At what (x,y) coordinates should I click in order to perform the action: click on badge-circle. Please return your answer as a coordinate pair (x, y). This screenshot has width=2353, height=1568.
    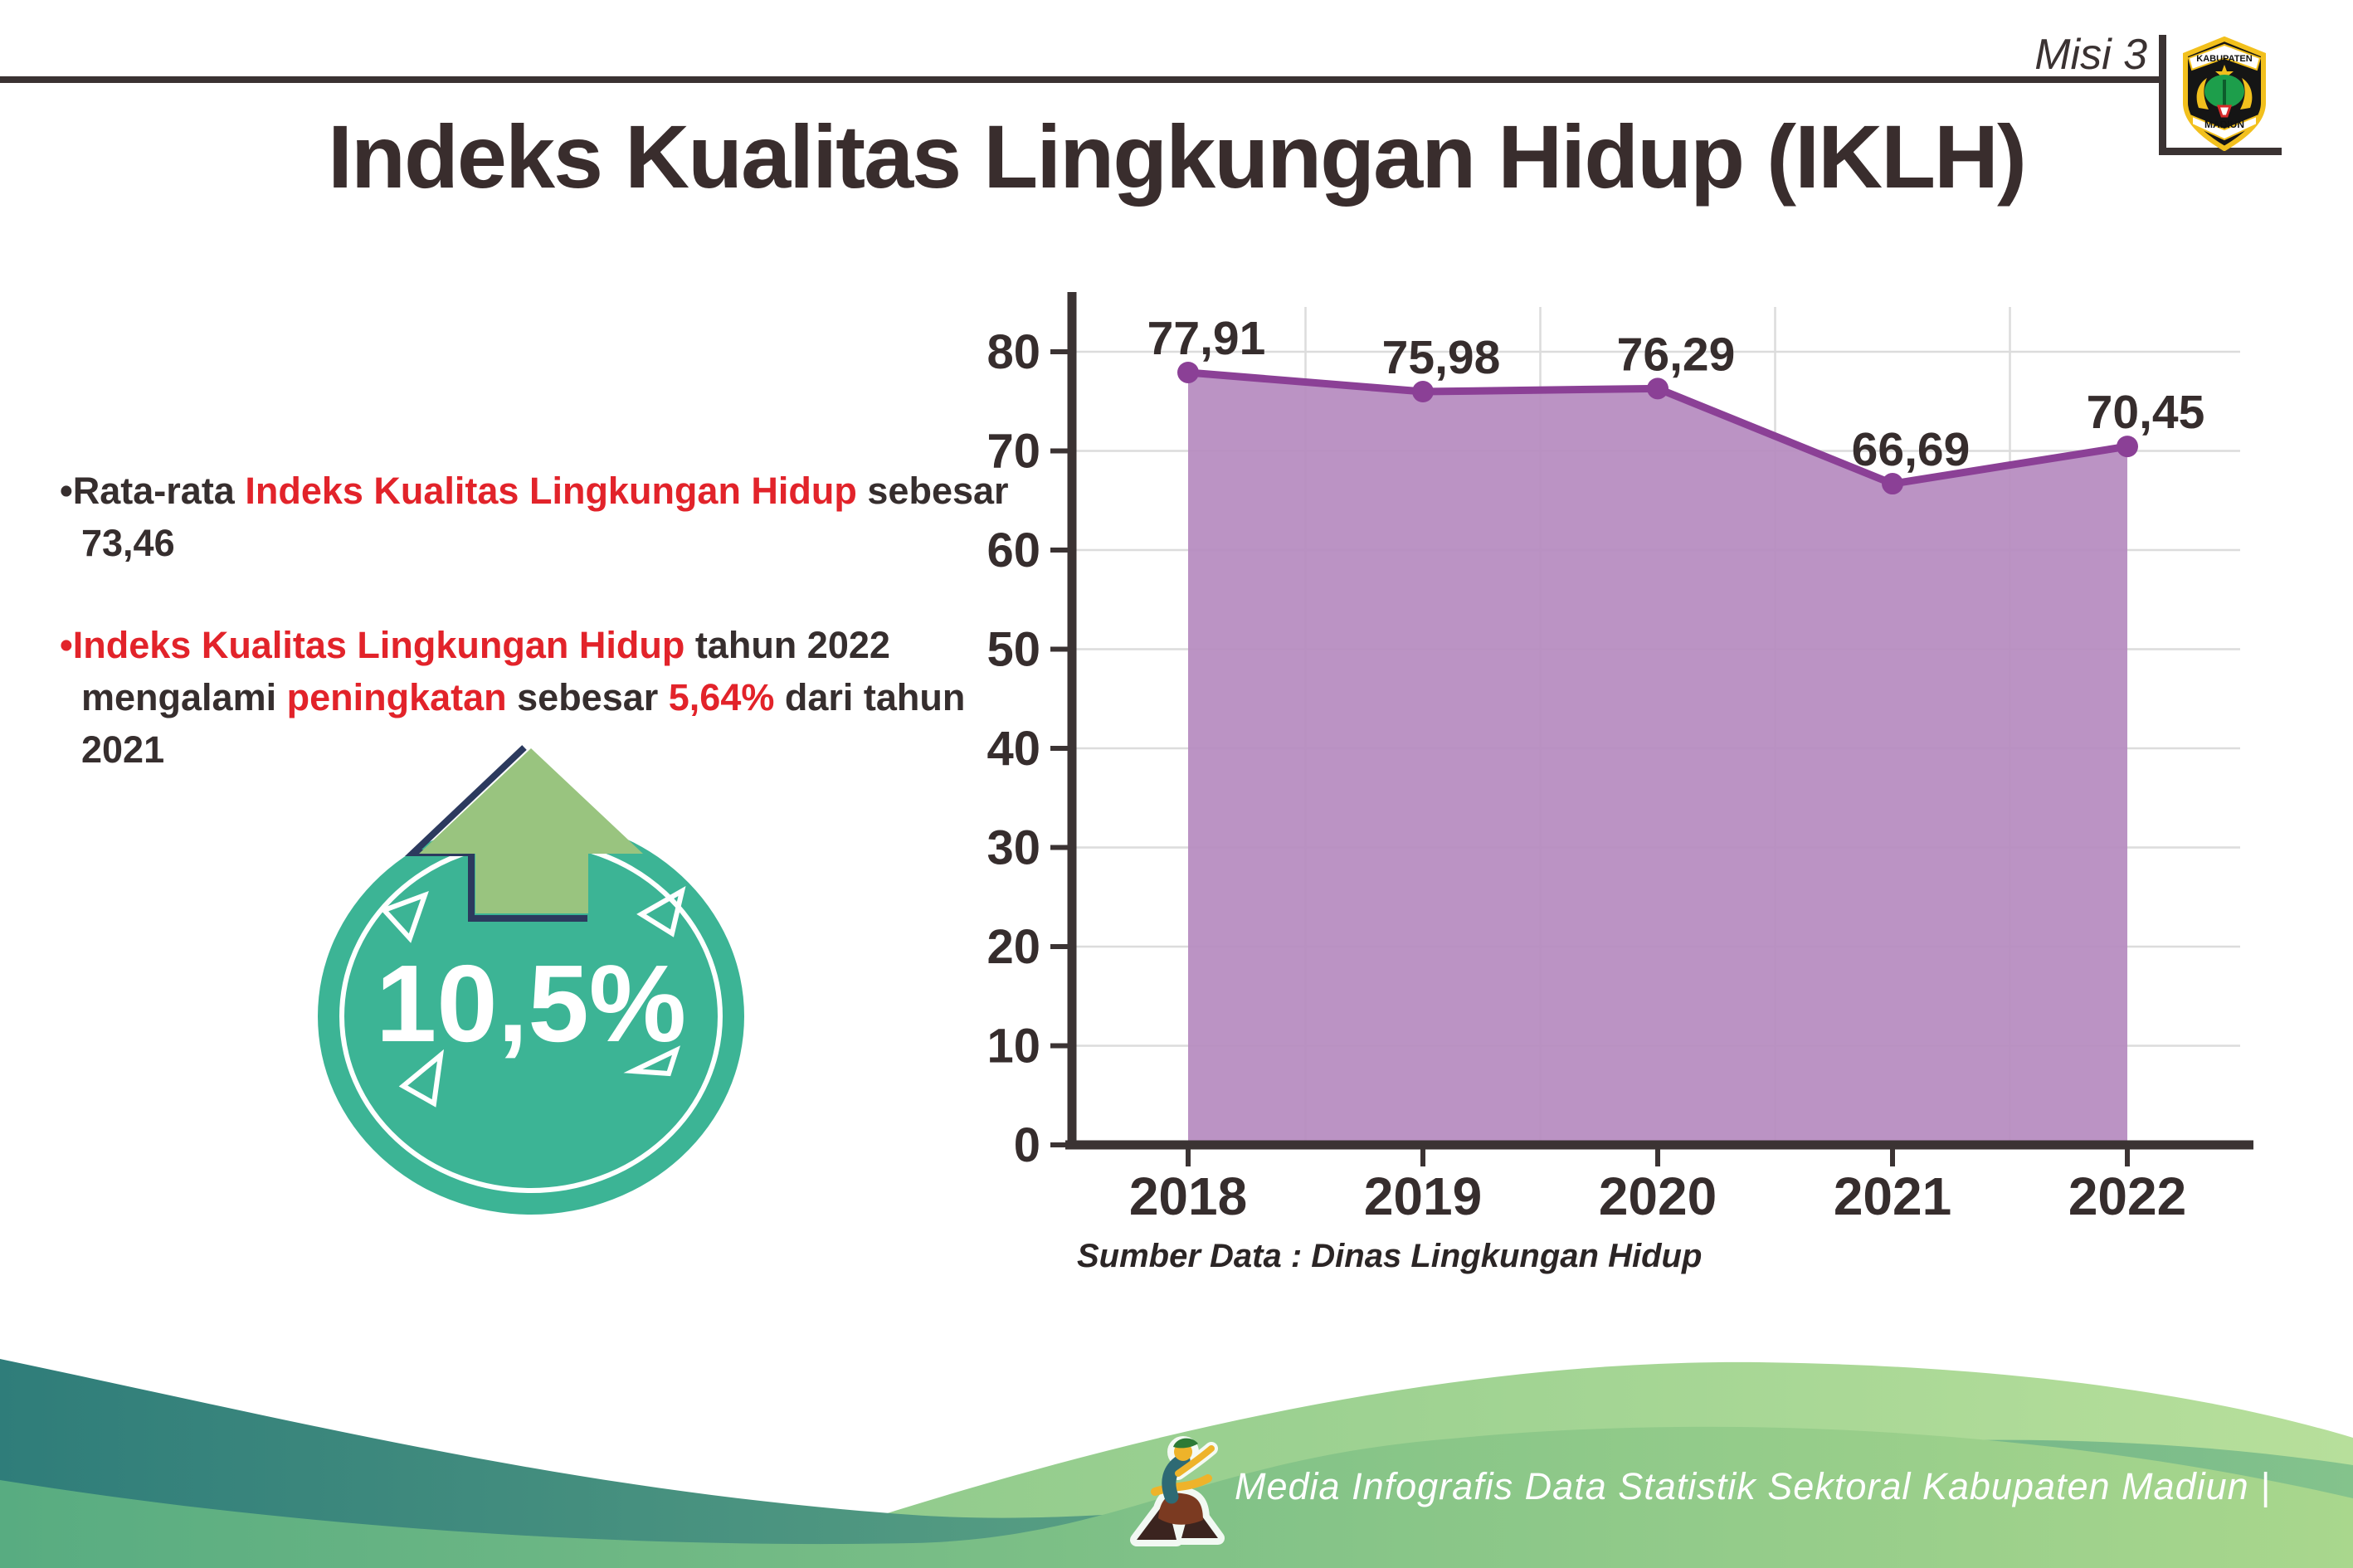
    Looking at the image, I should click on (531, 1016).